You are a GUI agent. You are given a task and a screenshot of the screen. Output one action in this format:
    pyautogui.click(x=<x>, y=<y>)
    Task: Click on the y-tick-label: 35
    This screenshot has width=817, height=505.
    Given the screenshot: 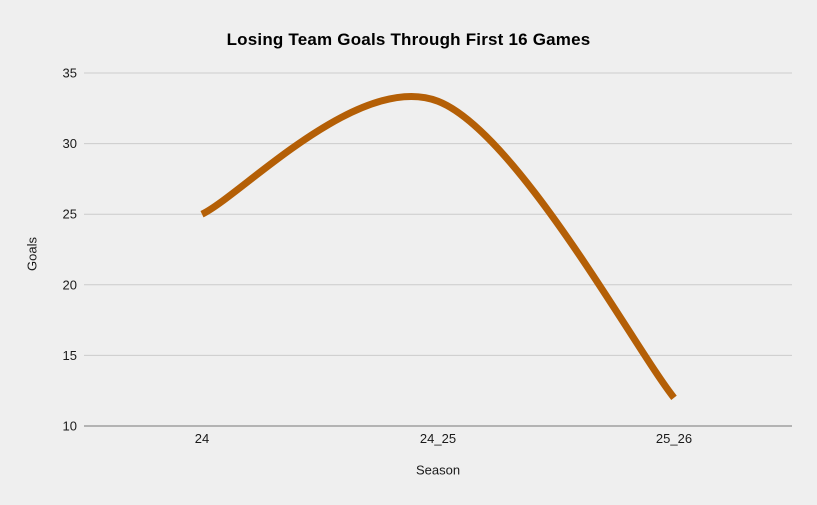 What is the action you would take?
    pyautogui.click(x=70, y=73)
    